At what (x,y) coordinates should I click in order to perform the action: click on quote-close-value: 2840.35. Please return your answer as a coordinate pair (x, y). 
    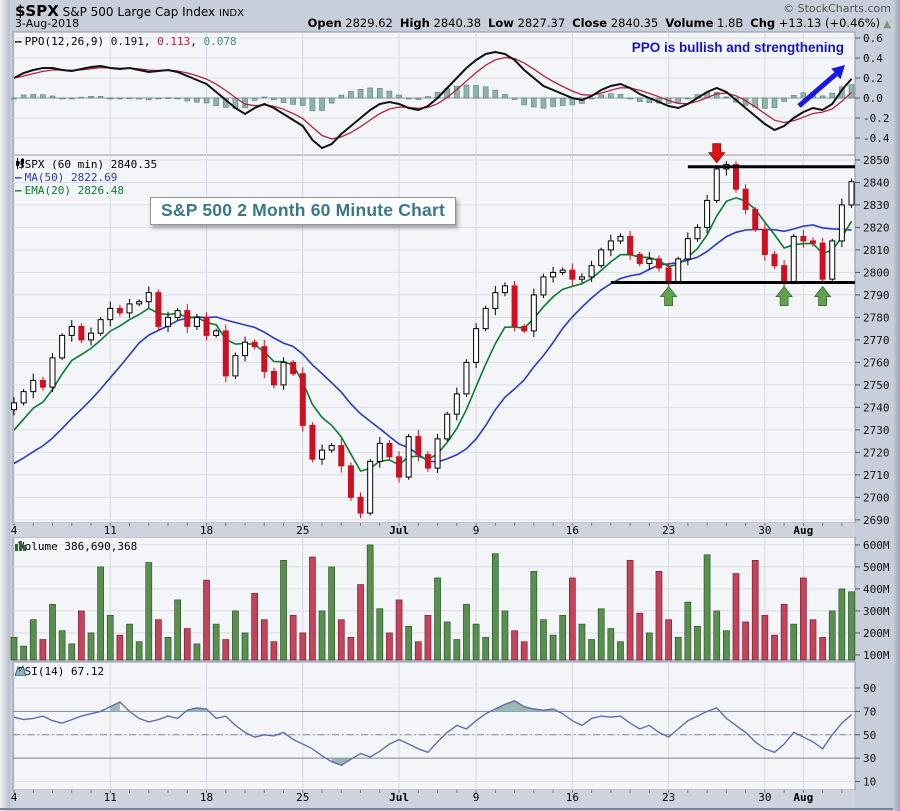
    Looking at the image, I should click on (633, 23).